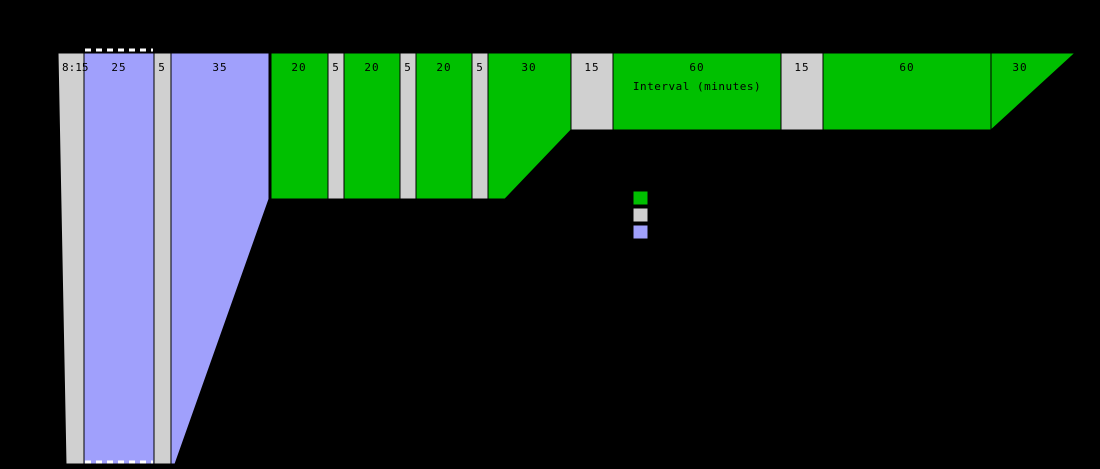  Describe the element at coordinates (118, 67) in the screenshot. I see `label-25: 25` at that location.